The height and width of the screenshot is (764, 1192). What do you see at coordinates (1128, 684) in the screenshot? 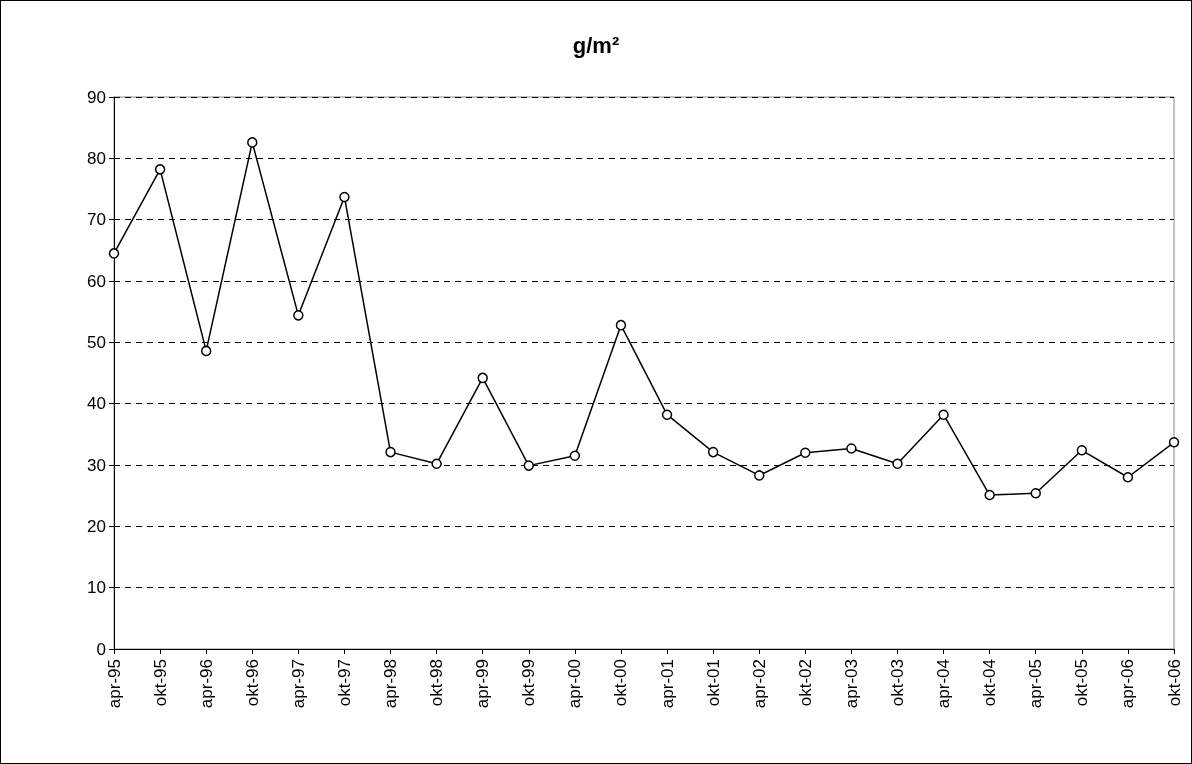
I see `x-tick-label: apr-06` at bounding box center [1128, 684].